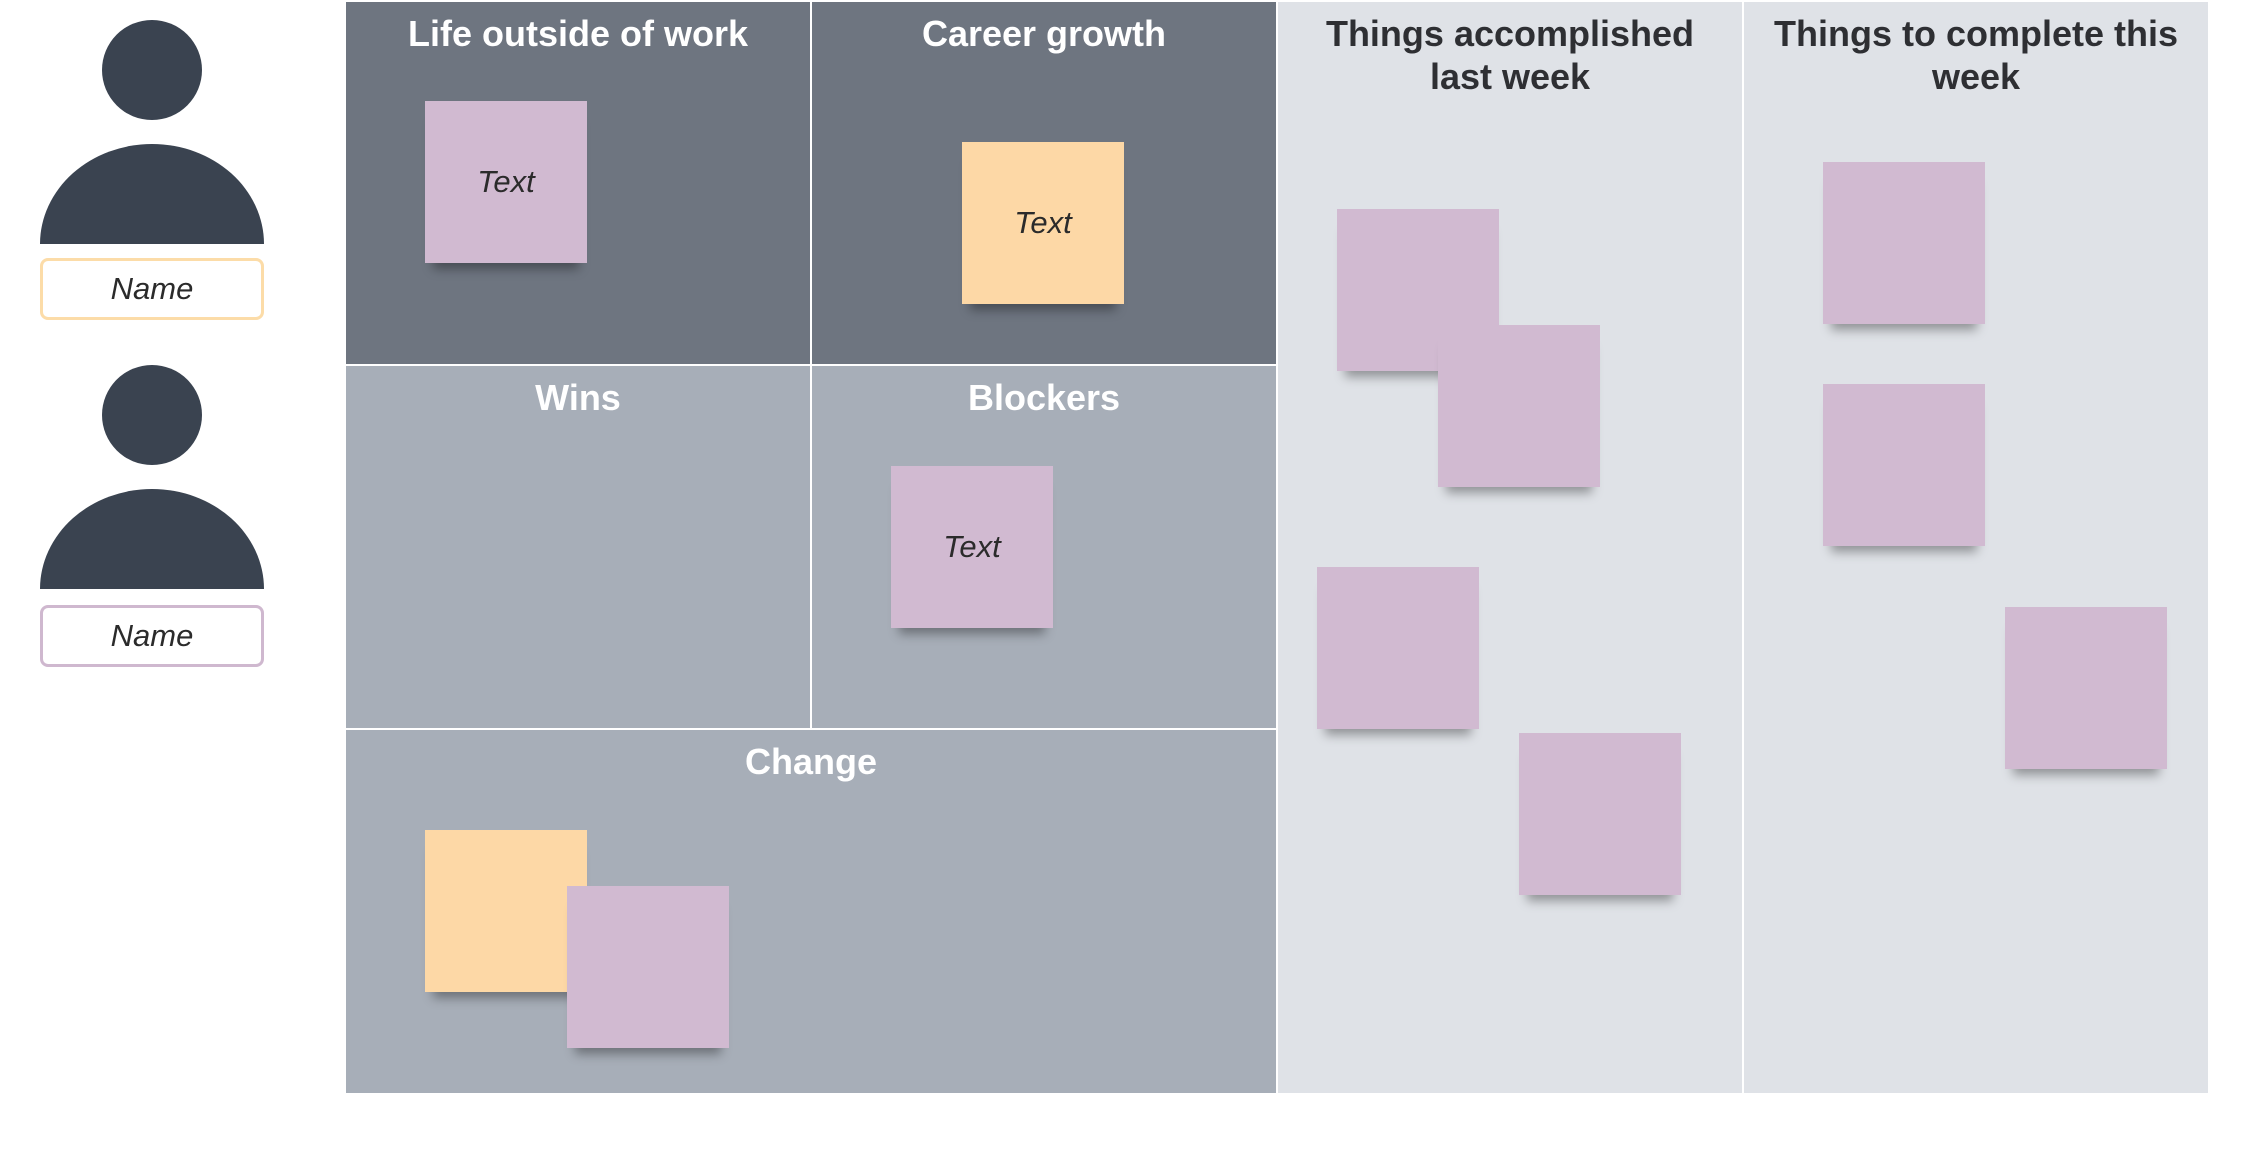 This screenshot has height=1163, width=2250. I want to click on zone-title: Change, so click(810, 761).